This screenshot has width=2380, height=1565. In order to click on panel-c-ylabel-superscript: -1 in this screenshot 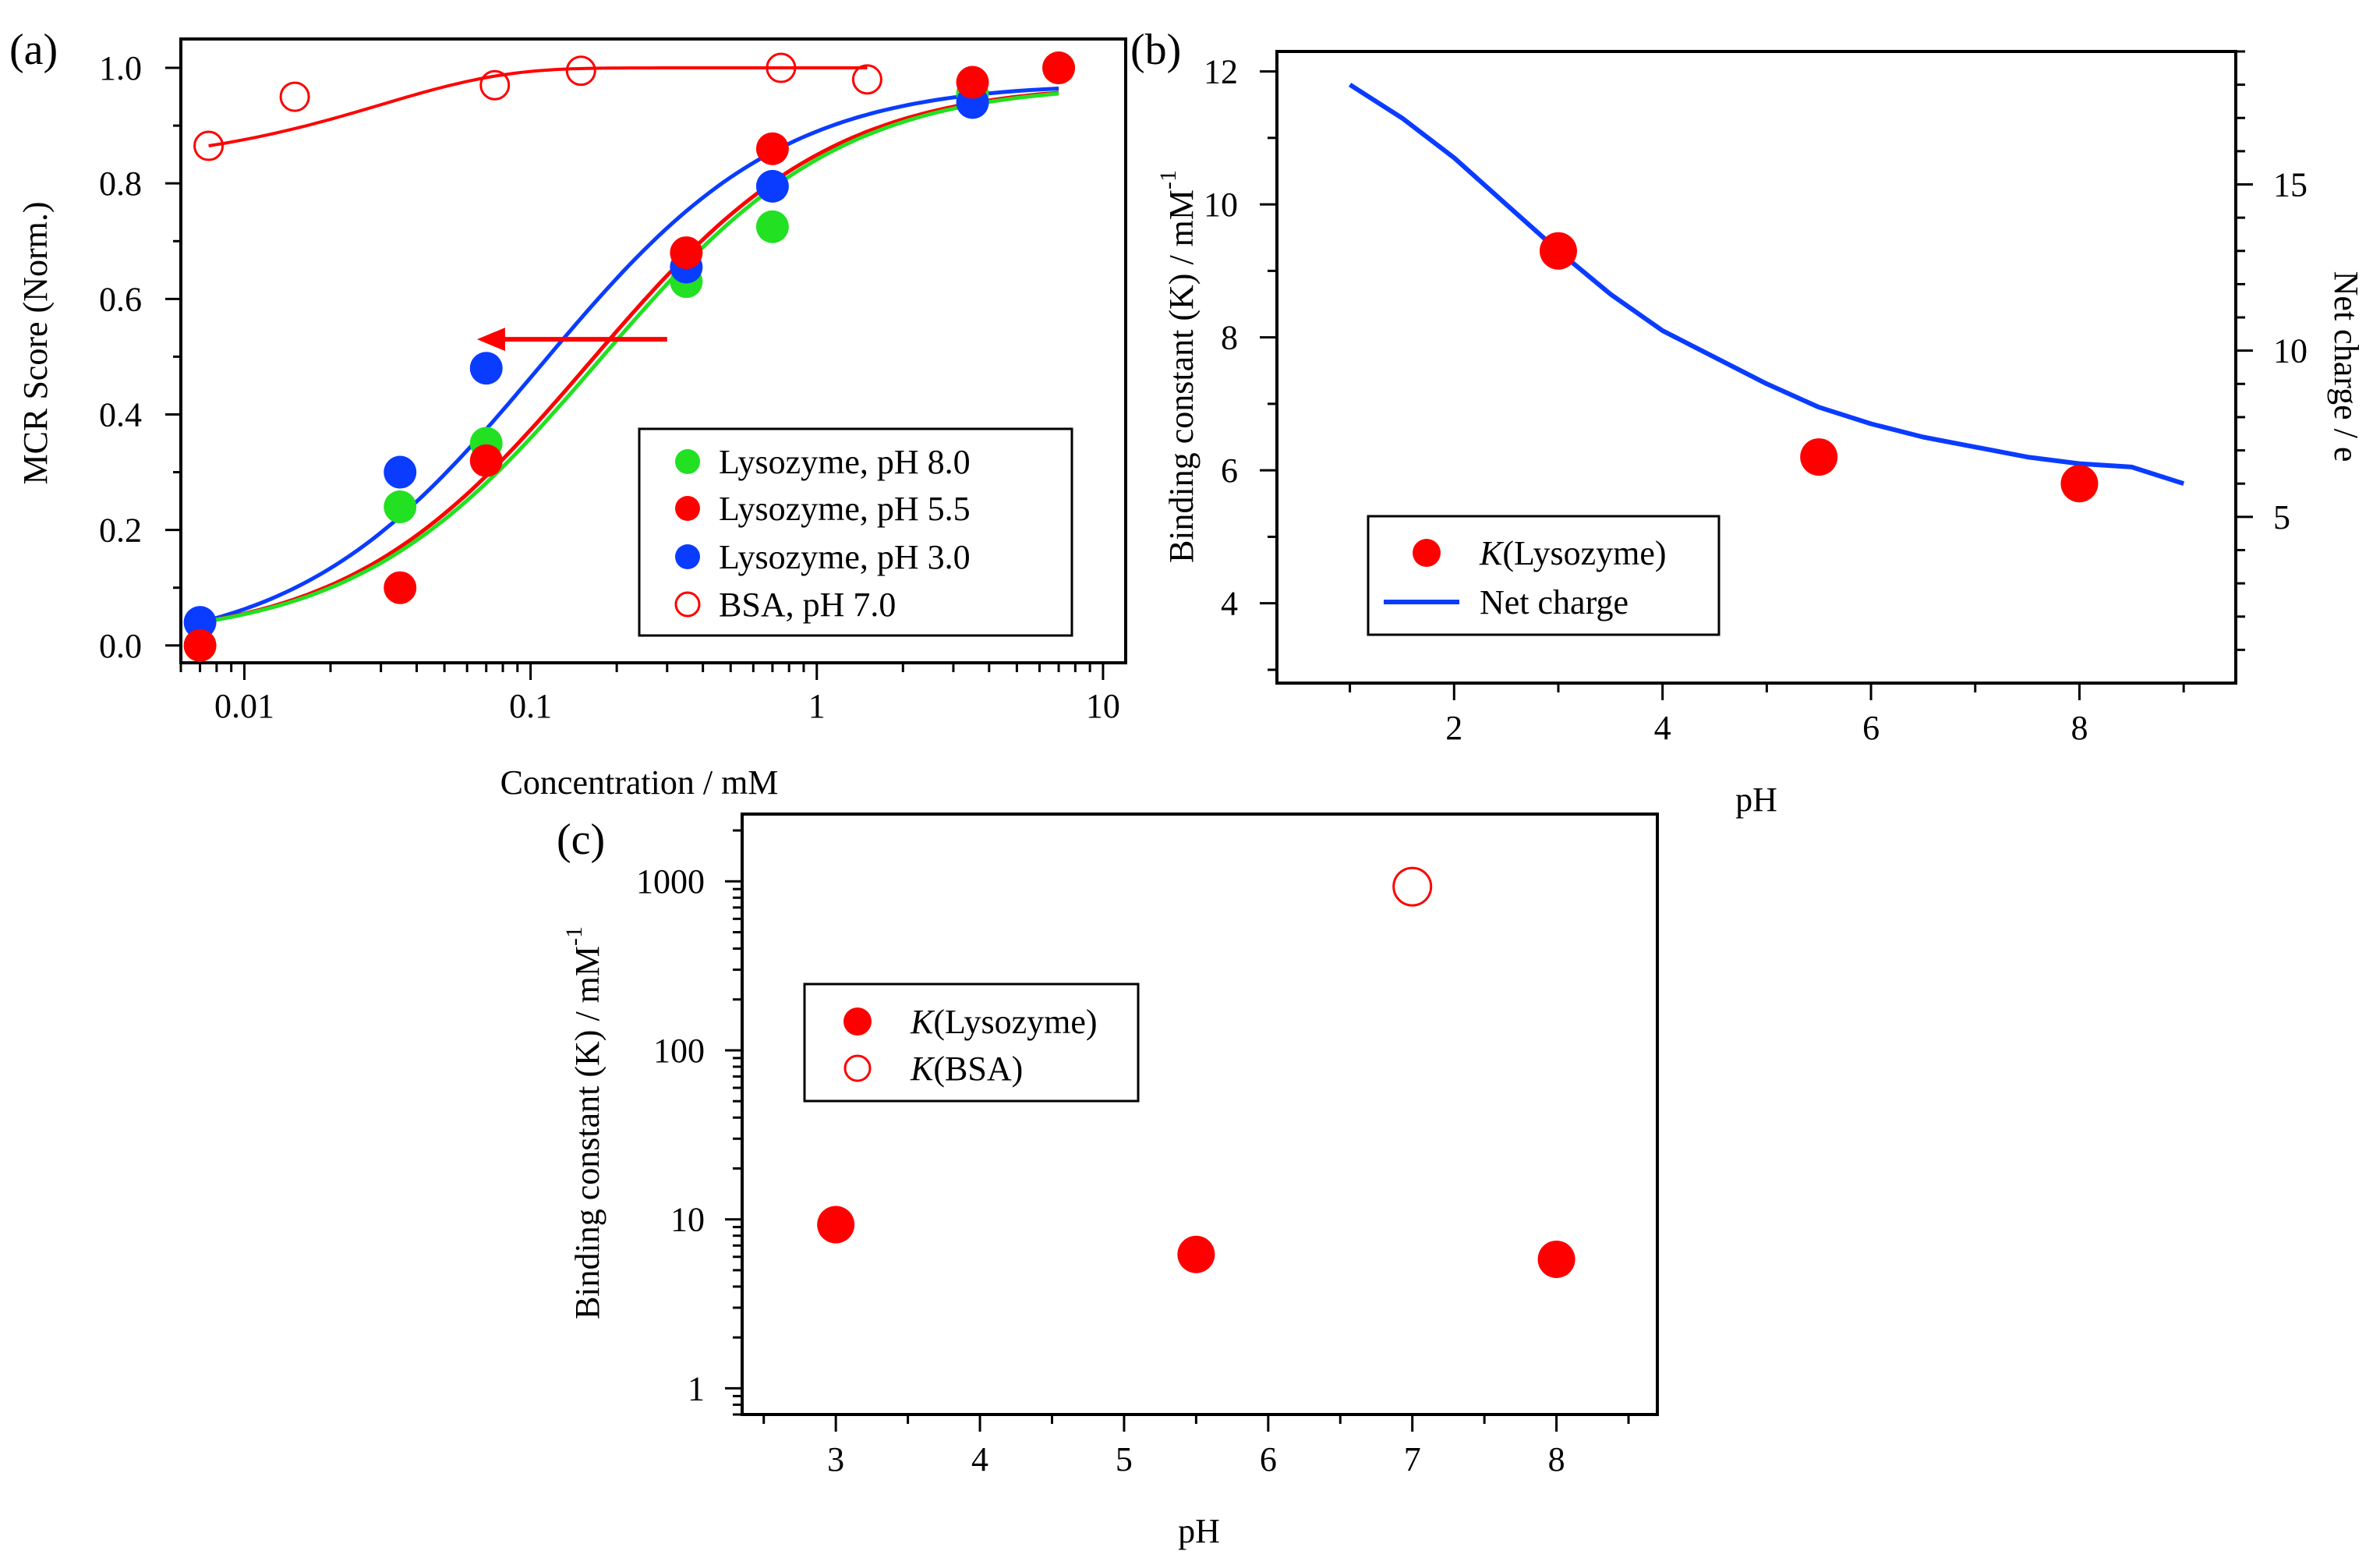, I will do `click(574, 936)`.